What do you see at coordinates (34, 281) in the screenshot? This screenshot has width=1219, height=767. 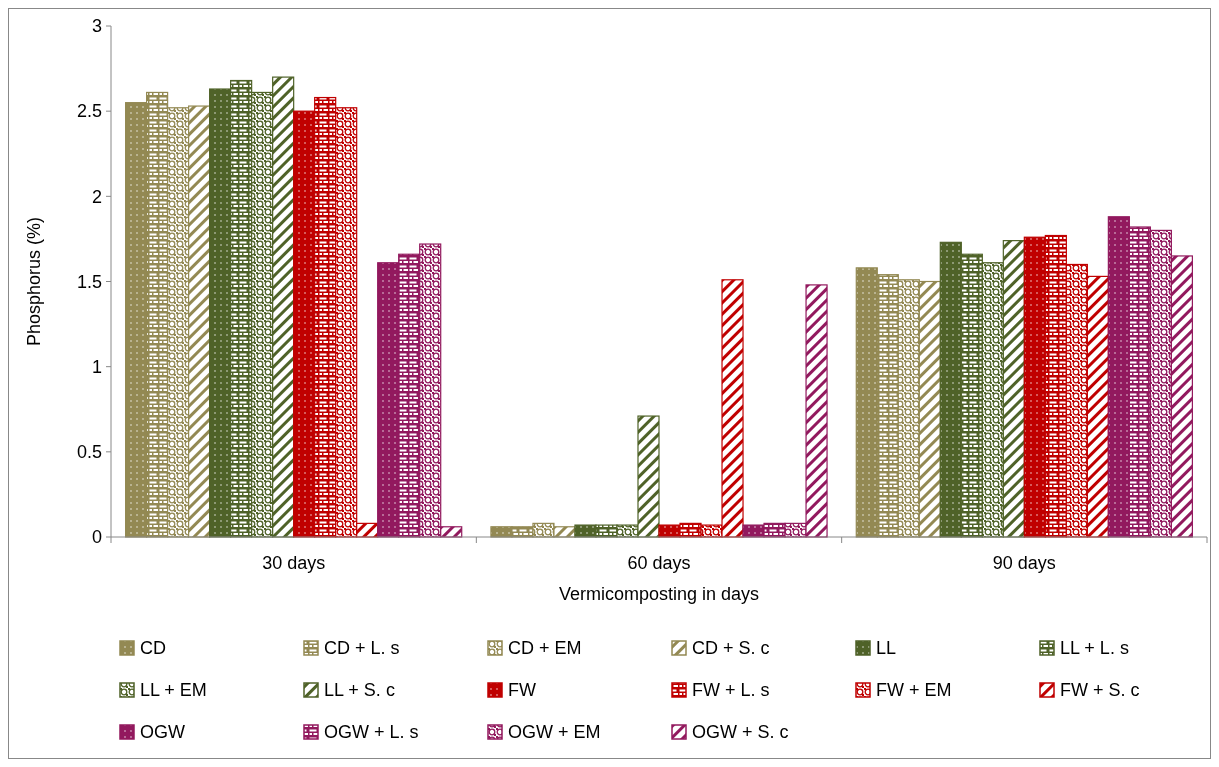 I see `y-axis-title: Phosphorus (%)` at bounding box center [34, 281].